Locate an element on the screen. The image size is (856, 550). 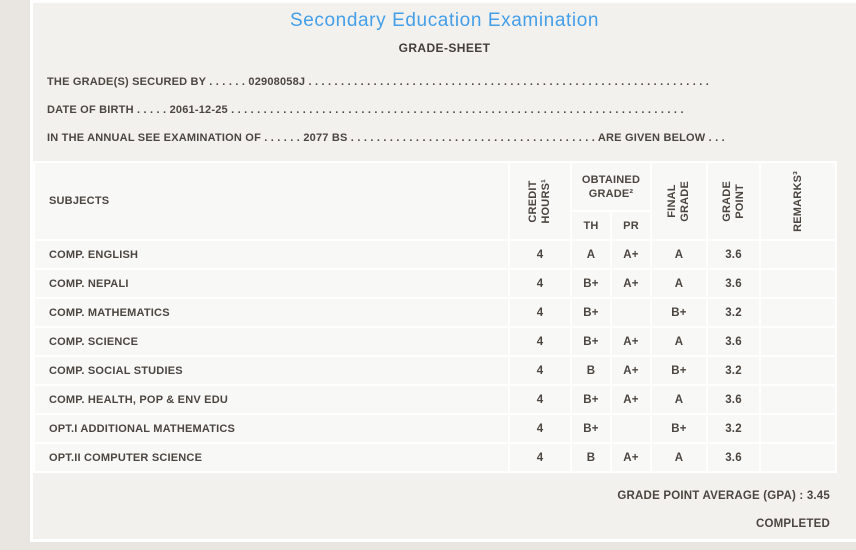
header-grade-point-label: GRADE POINT is located at coordinates (733, 201).